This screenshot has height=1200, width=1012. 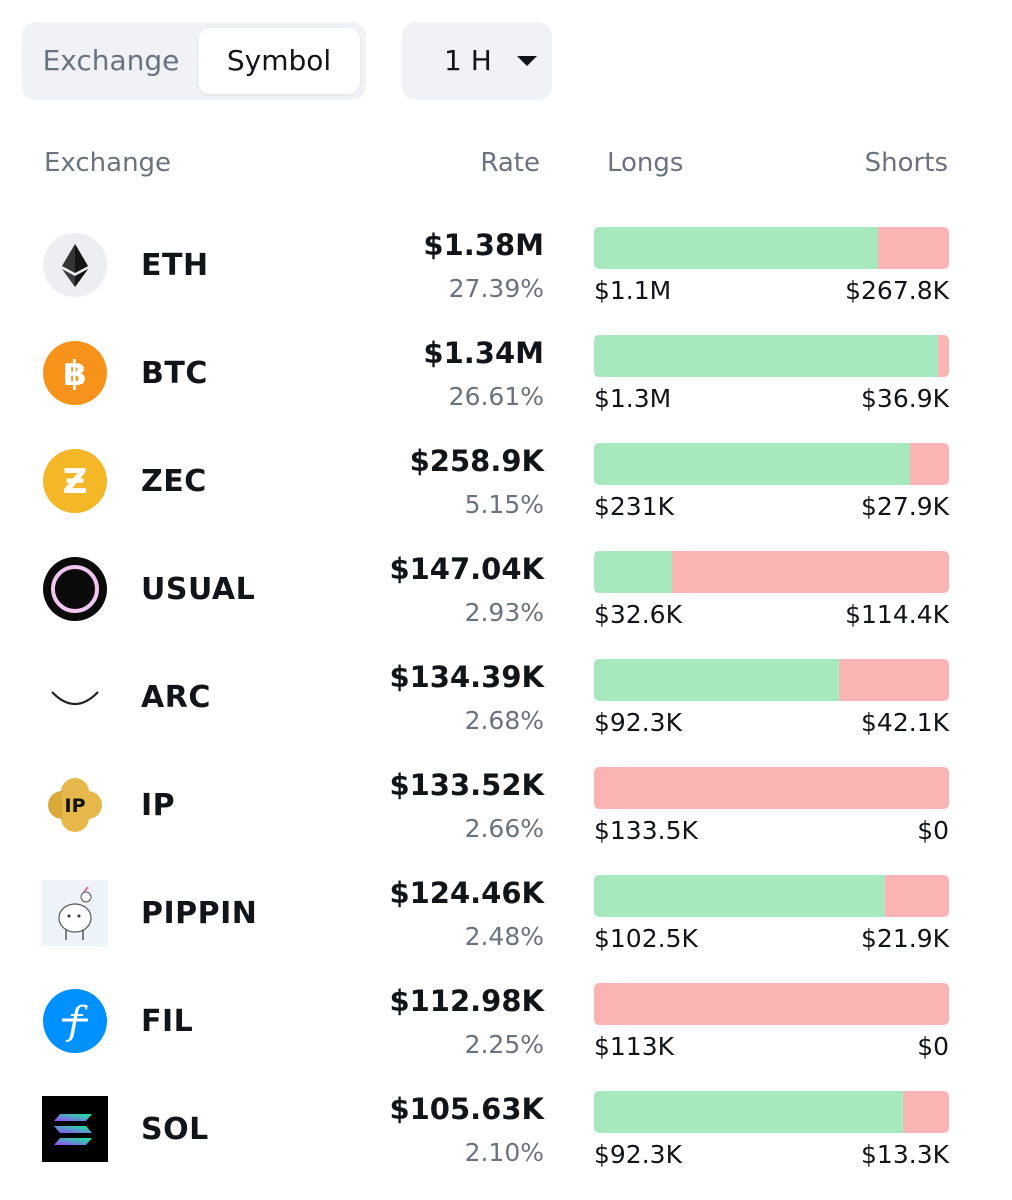 I want to click on shorts-value: $114.4K, so click(x=897, y=614).